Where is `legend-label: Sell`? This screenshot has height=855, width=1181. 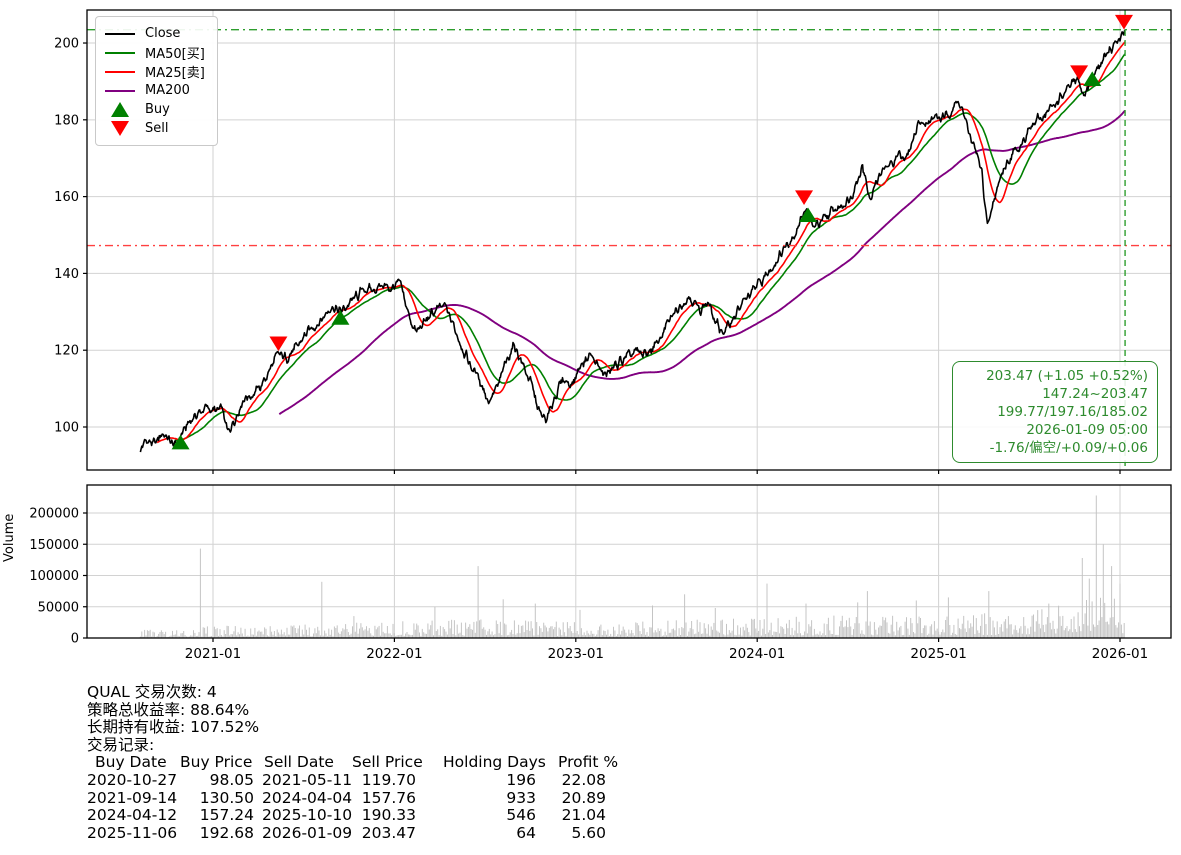
legend-label: Sell is located at coordinates (157, 128).